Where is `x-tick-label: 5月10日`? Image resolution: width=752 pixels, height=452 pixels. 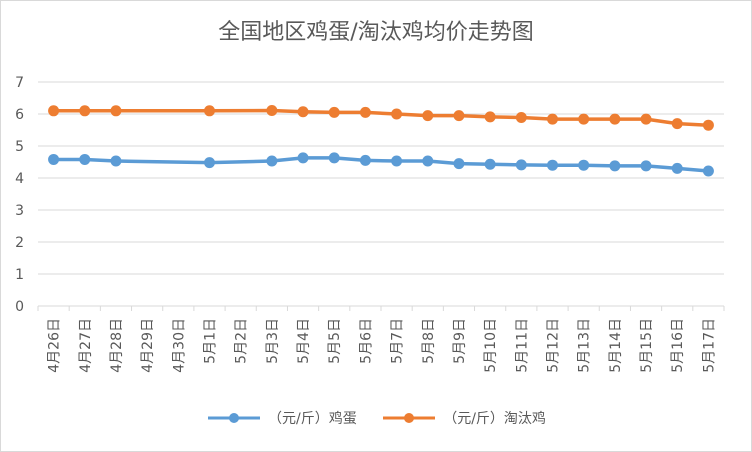
x-tick-label: 5月10日 is located at coordinates (491, 345).